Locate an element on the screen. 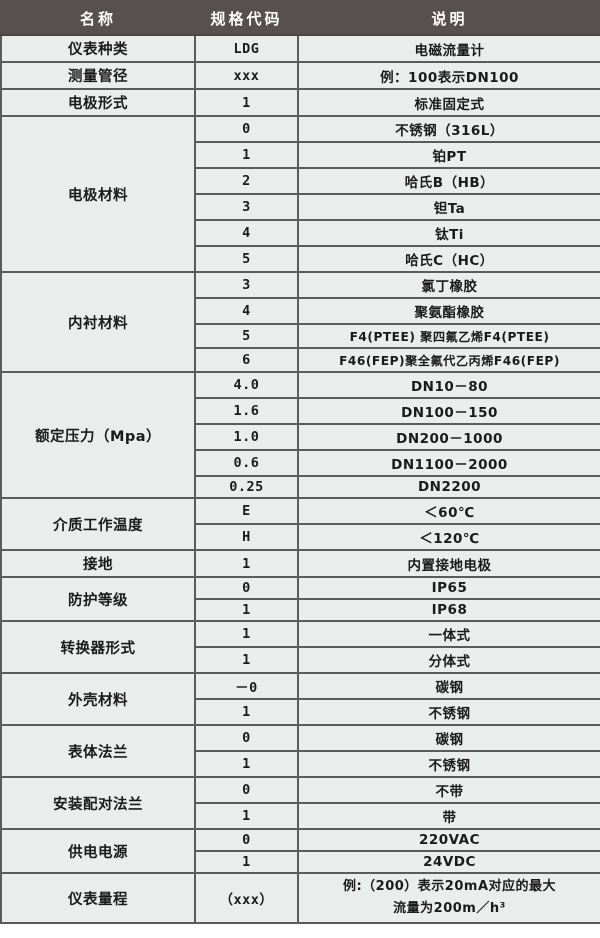 This screenshot has width=600, height=938. row-description-cell: 电磁流量计 is located at coordinates (448, 48).